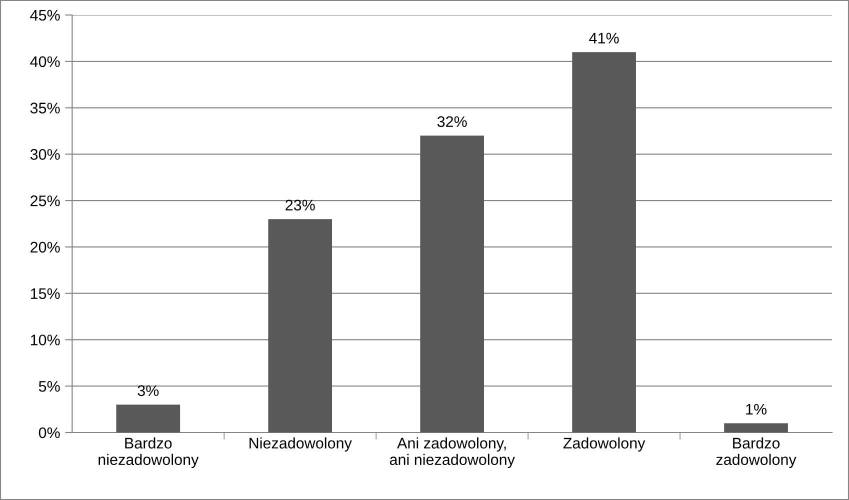 Image resolution: width=849 pixels, height=500 pixels. What do you see at coordinates (49, 386) in the screenshot?
I see `y-tick-label: 5%` at bounding box center [49, 386].